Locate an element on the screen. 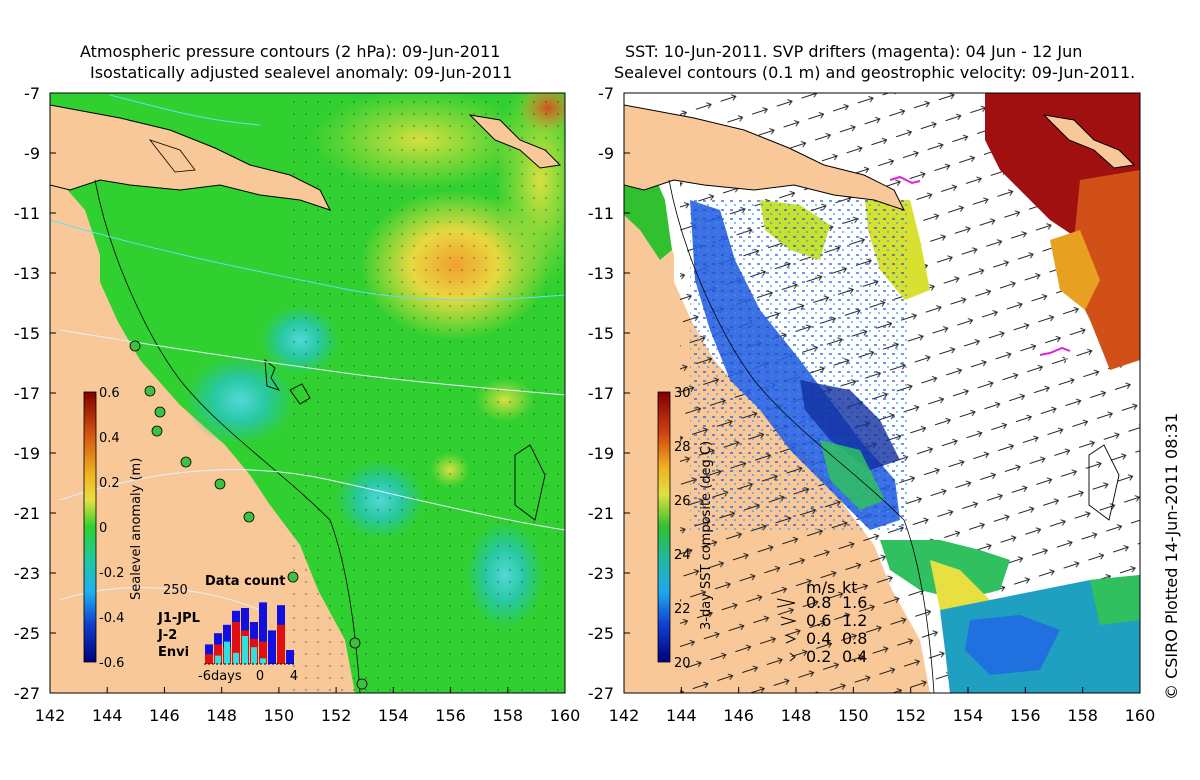  colorbar-tick-label: 30 is located at coordinates (682, 393).